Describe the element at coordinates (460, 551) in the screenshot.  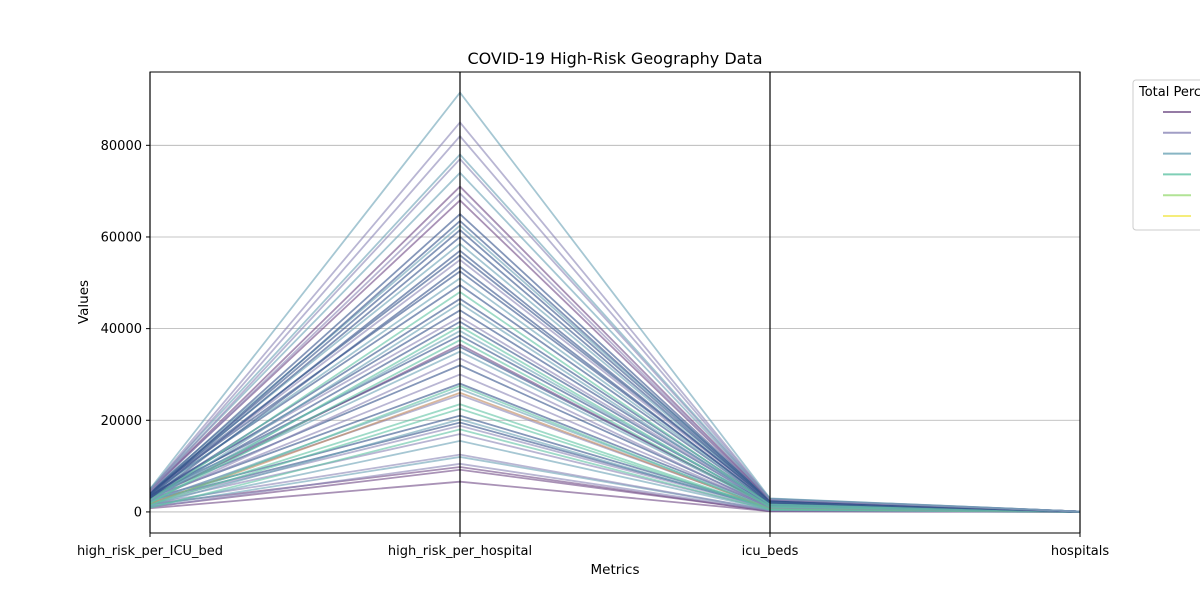
I see `x-tick-label: high_risk_per_hospital` at that location.